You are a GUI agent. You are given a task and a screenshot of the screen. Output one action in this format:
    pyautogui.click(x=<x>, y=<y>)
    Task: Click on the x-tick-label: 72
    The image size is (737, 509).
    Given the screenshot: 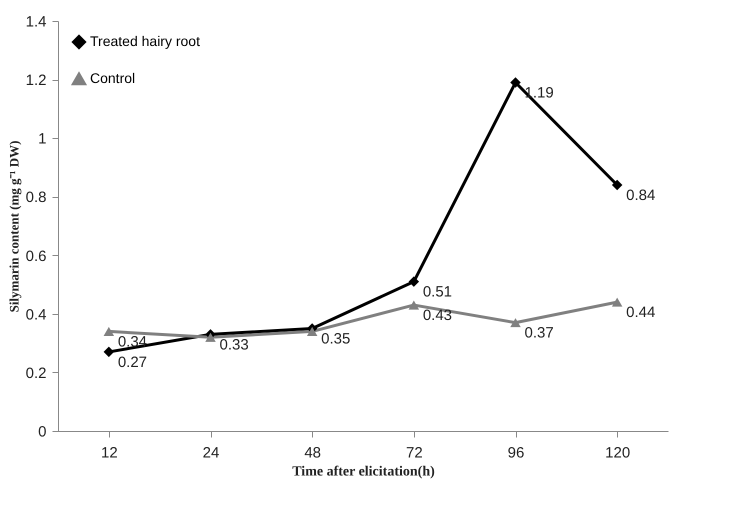 What is the action you would take?
    pyautogui.click(x=414, y=453)
    